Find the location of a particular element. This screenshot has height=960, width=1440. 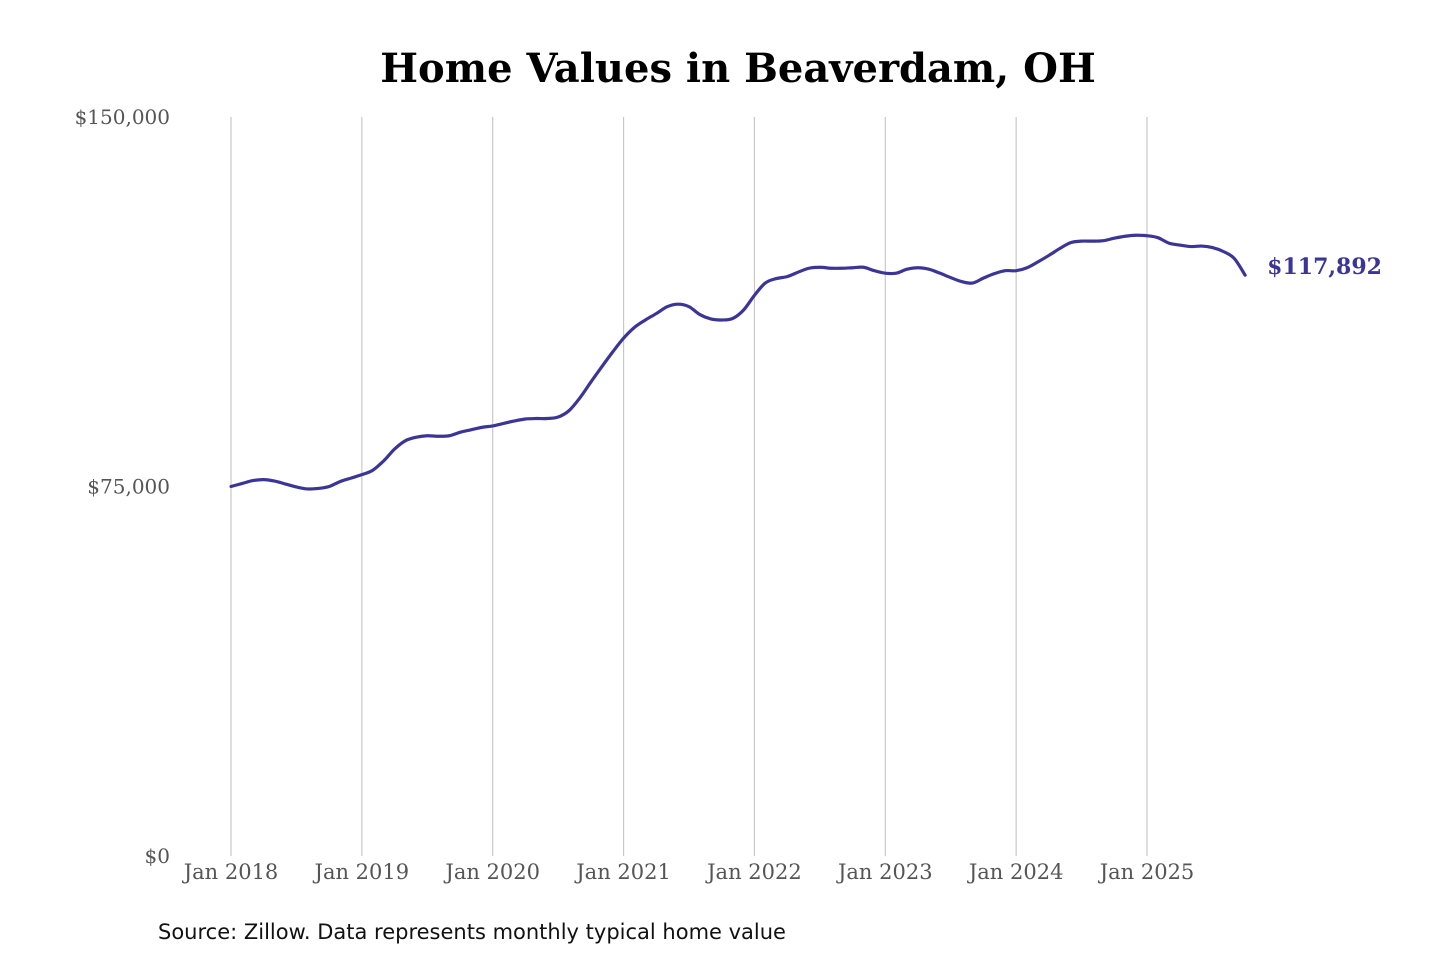

end-value-label: $117,892 is located at coordinates (1324, 267).